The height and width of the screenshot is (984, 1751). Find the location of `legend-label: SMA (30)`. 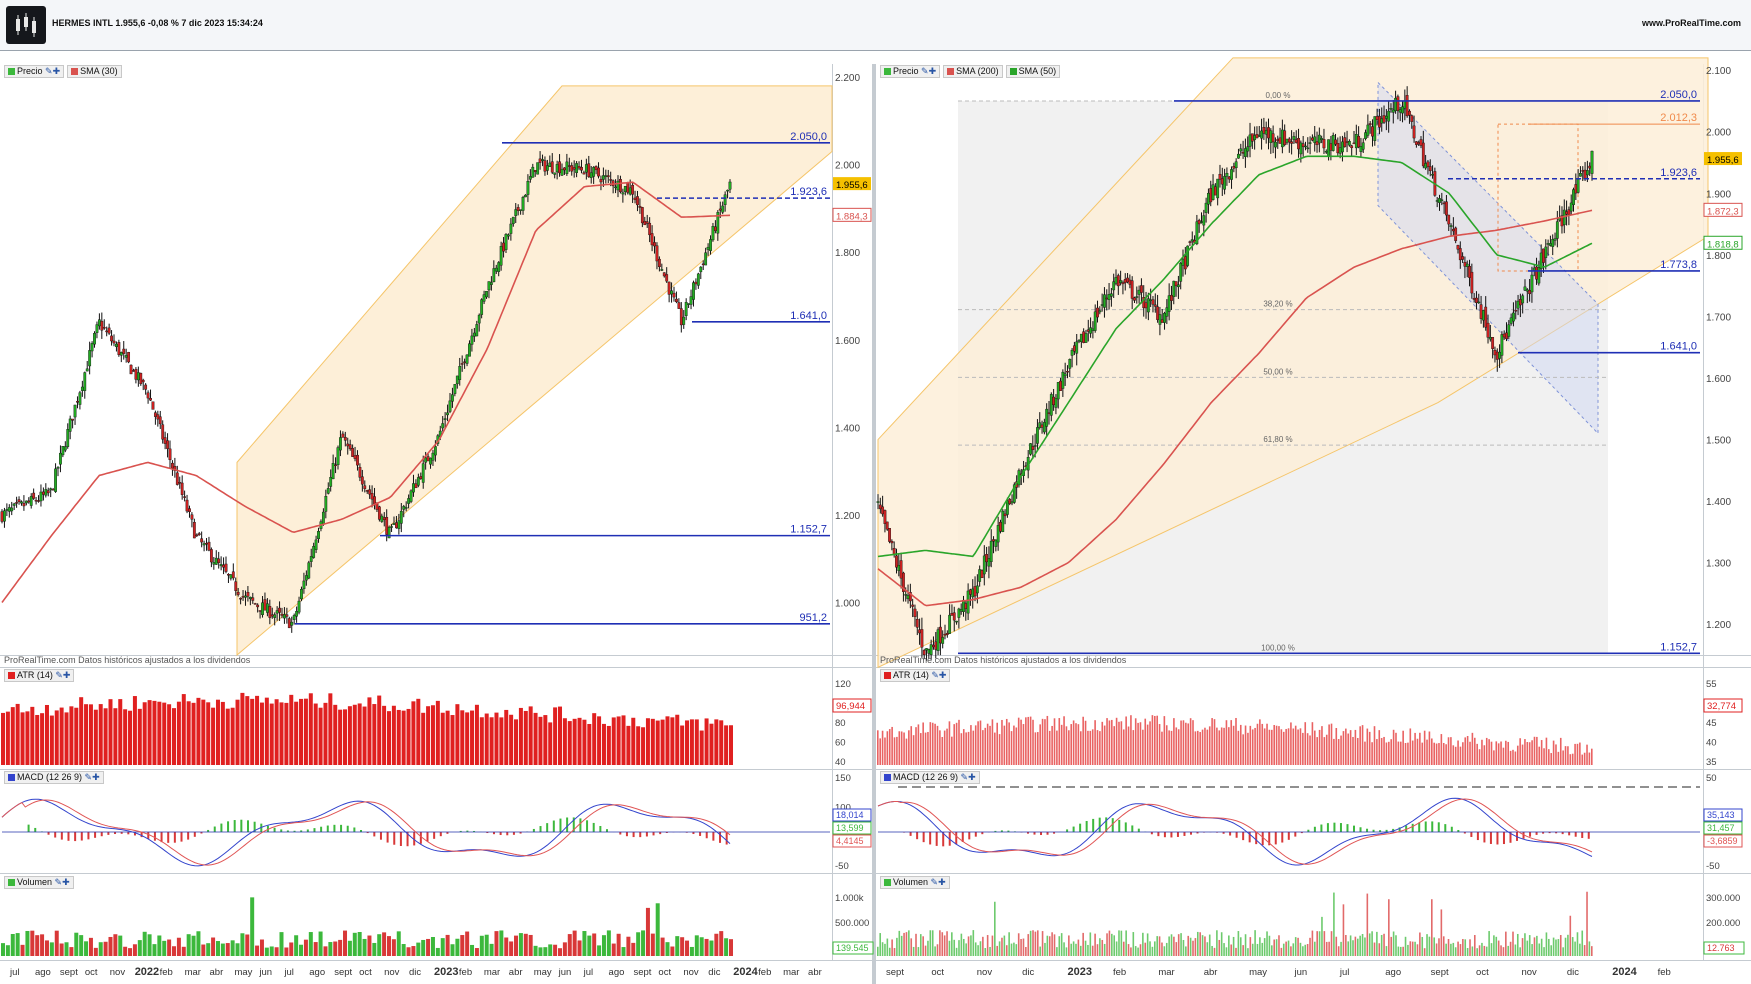

legend-label: SMA (30) is located at coordinates (99, 71).